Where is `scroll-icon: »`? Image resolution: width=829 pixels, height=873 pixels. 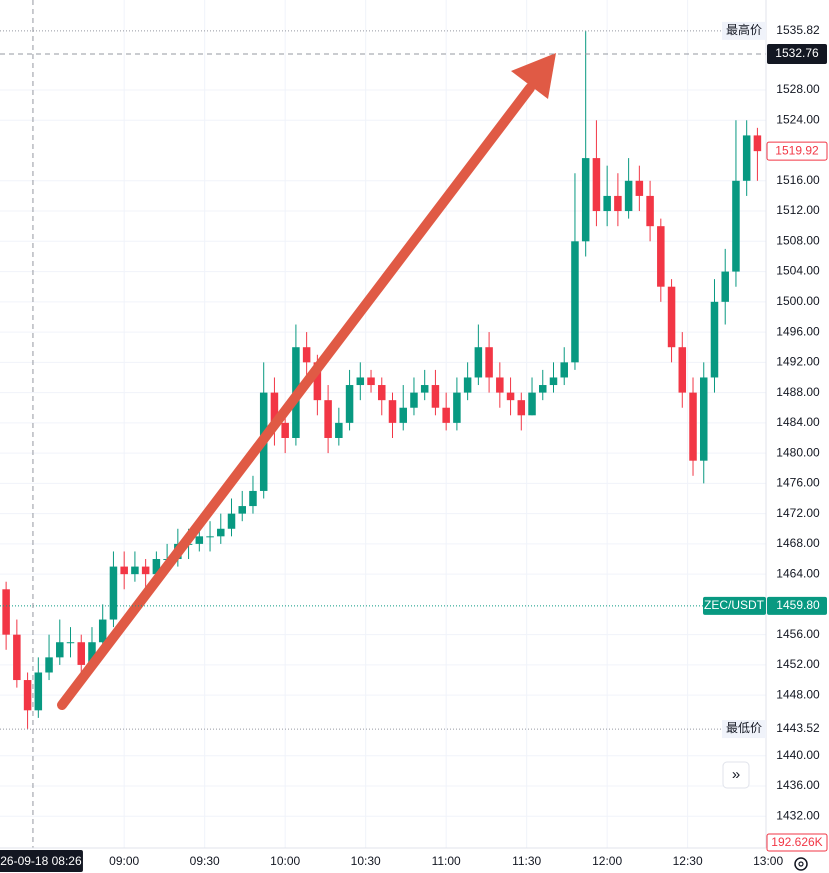
scroll-icon: » is located at coordinates (736, 774).